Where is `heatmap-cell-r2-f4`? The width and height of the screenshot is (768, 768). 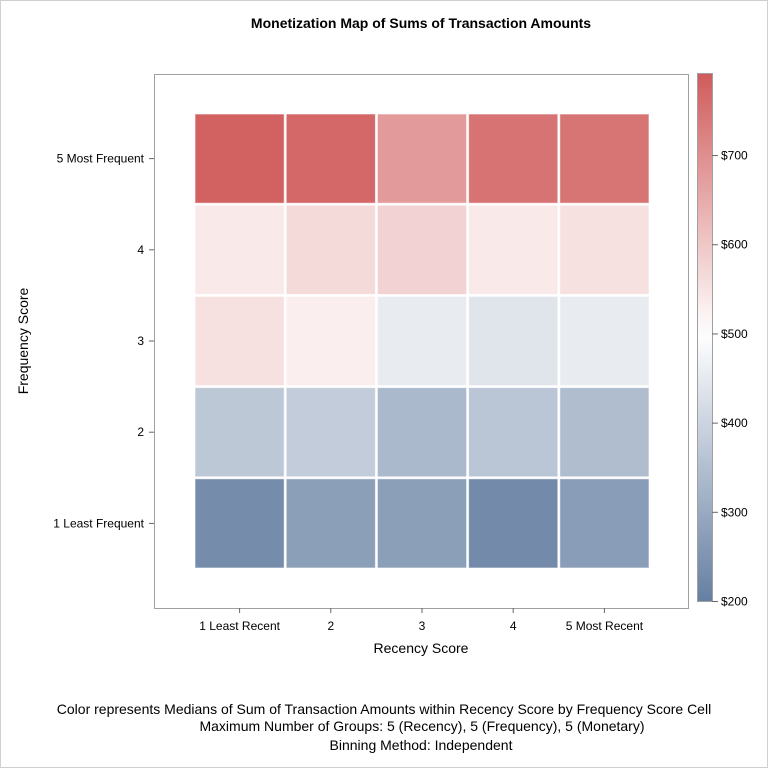
heatmap-cell-r2-f4 is located at coordinates (330, 249).